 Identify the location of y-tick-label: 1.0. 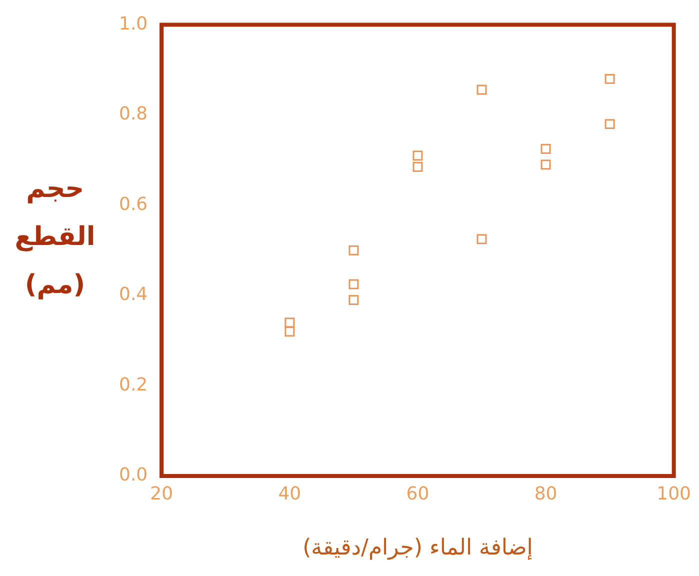
(133, 23).